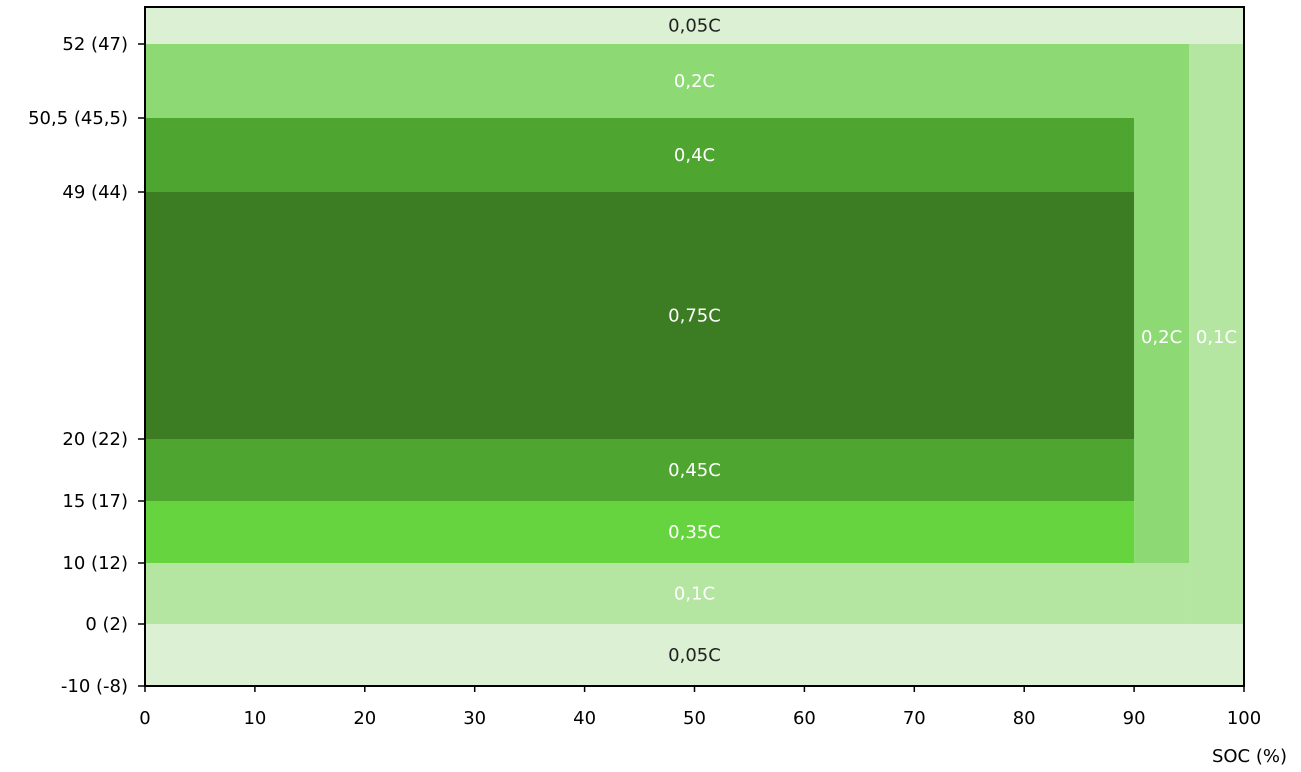 The height and width of the screenshot is (772, 1301). What do you see at coordinates (1249, 756) in the screenshot?
I see `x-axis-title: SOC (%)` at bounding box center [1249, 756].